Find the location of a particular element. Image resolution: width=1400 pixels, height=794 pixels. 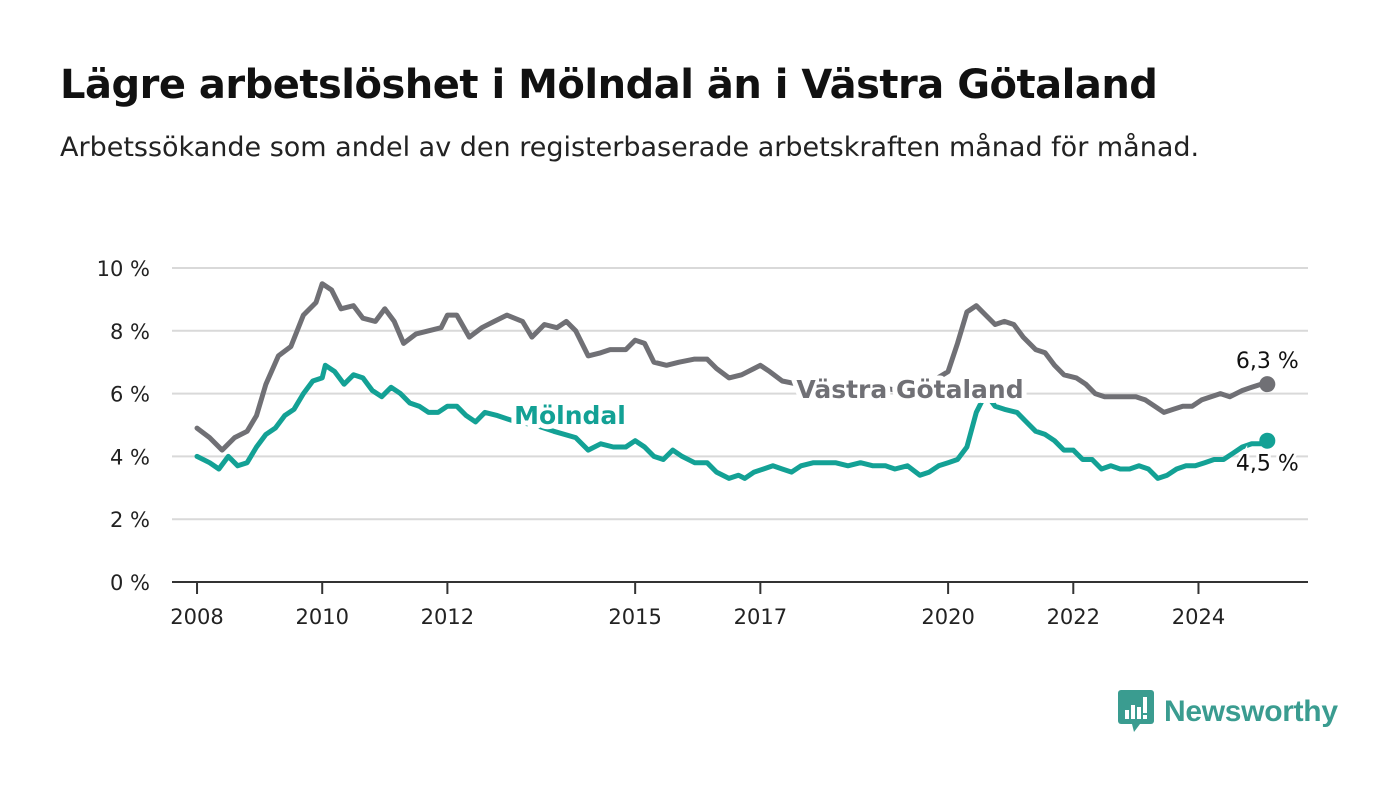

x-tick-label: 2024 is located at coordinates (1198, 617).